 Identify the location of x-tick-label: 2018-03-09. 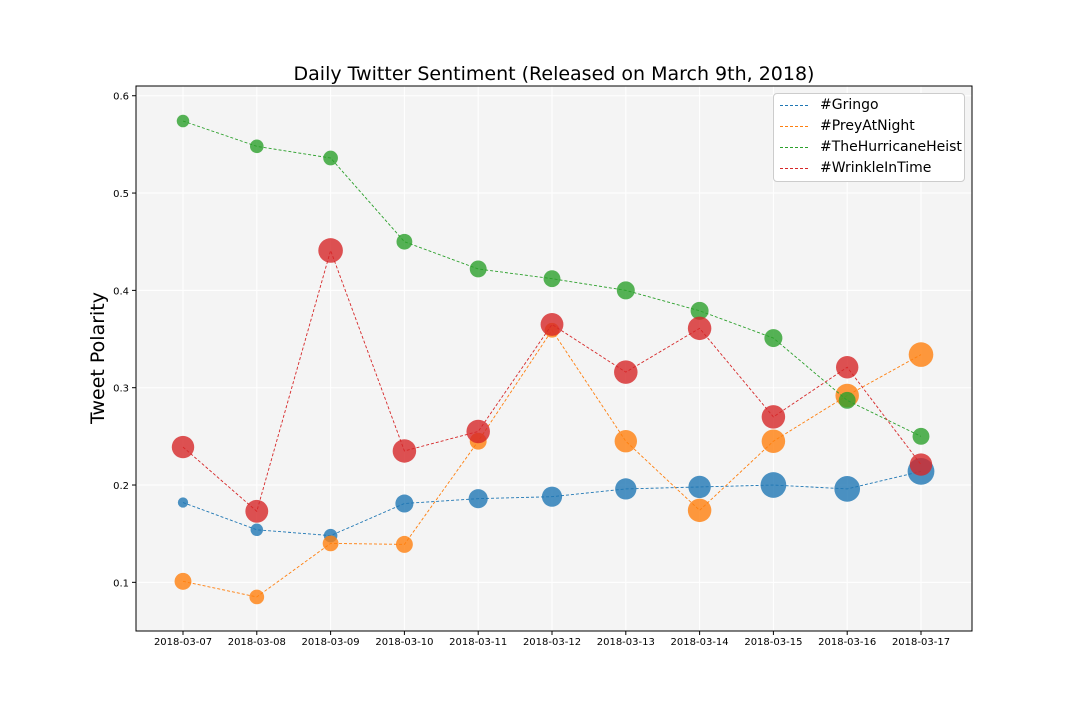
(331, 642).